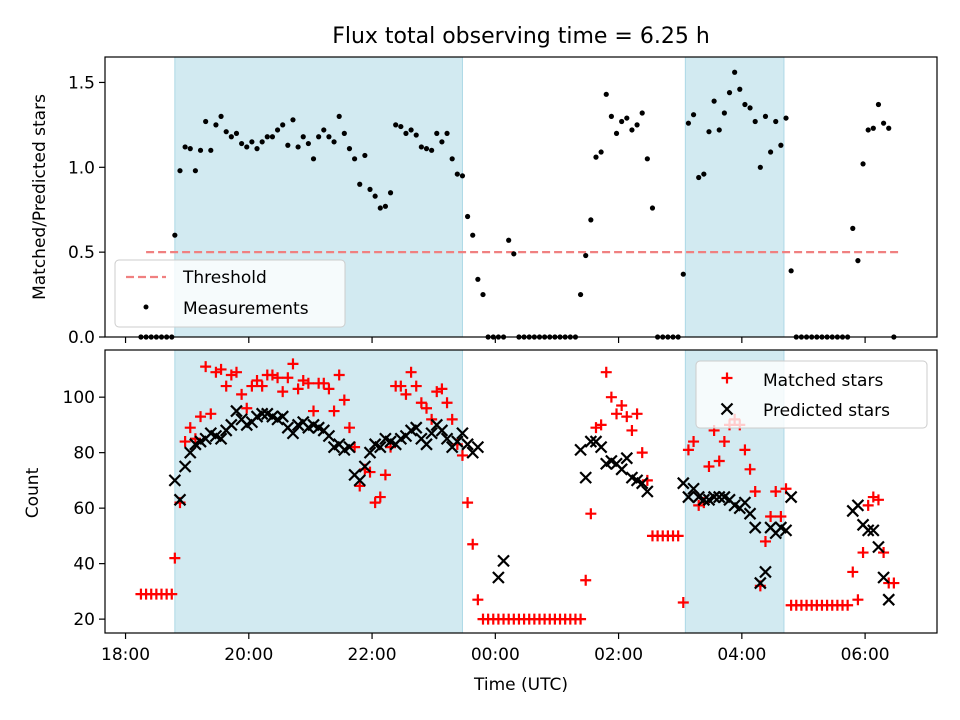 Image resolution: width=960 pixels, height=720 pixels. I want to click on bottom-legend-box, so click(811, 394).